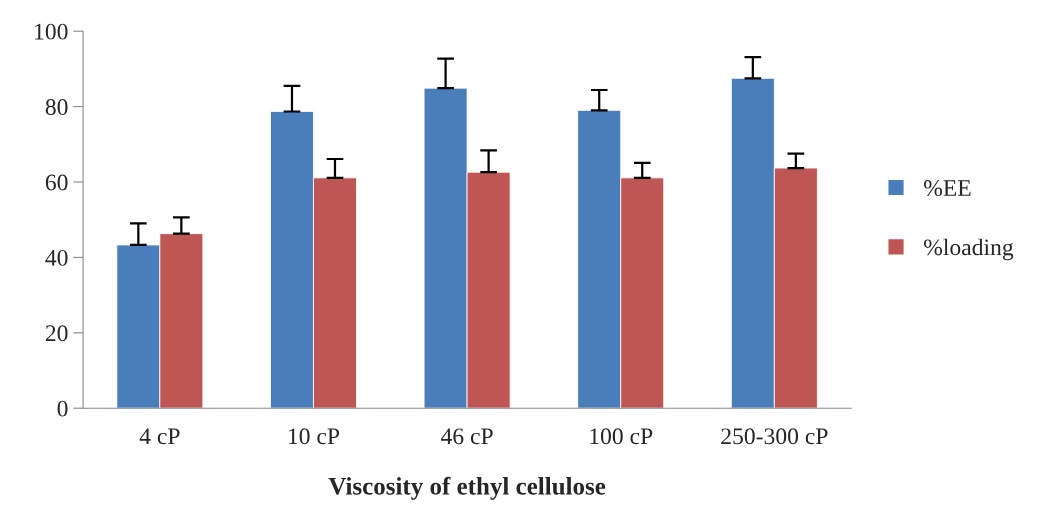 This screenshot has width=1038, height=520. I want to click on x-axis-title: Viscosity of ethyl cellulose, so click(467, 488).